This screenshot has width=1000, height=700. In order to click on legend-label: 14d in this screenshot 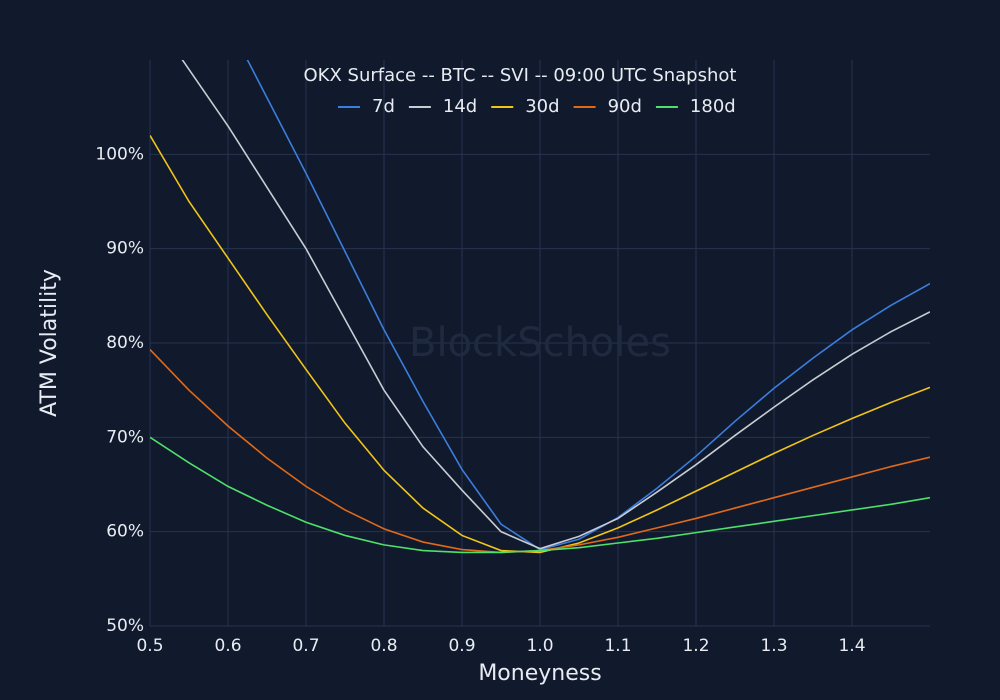, I will do `click(460, 106)`.